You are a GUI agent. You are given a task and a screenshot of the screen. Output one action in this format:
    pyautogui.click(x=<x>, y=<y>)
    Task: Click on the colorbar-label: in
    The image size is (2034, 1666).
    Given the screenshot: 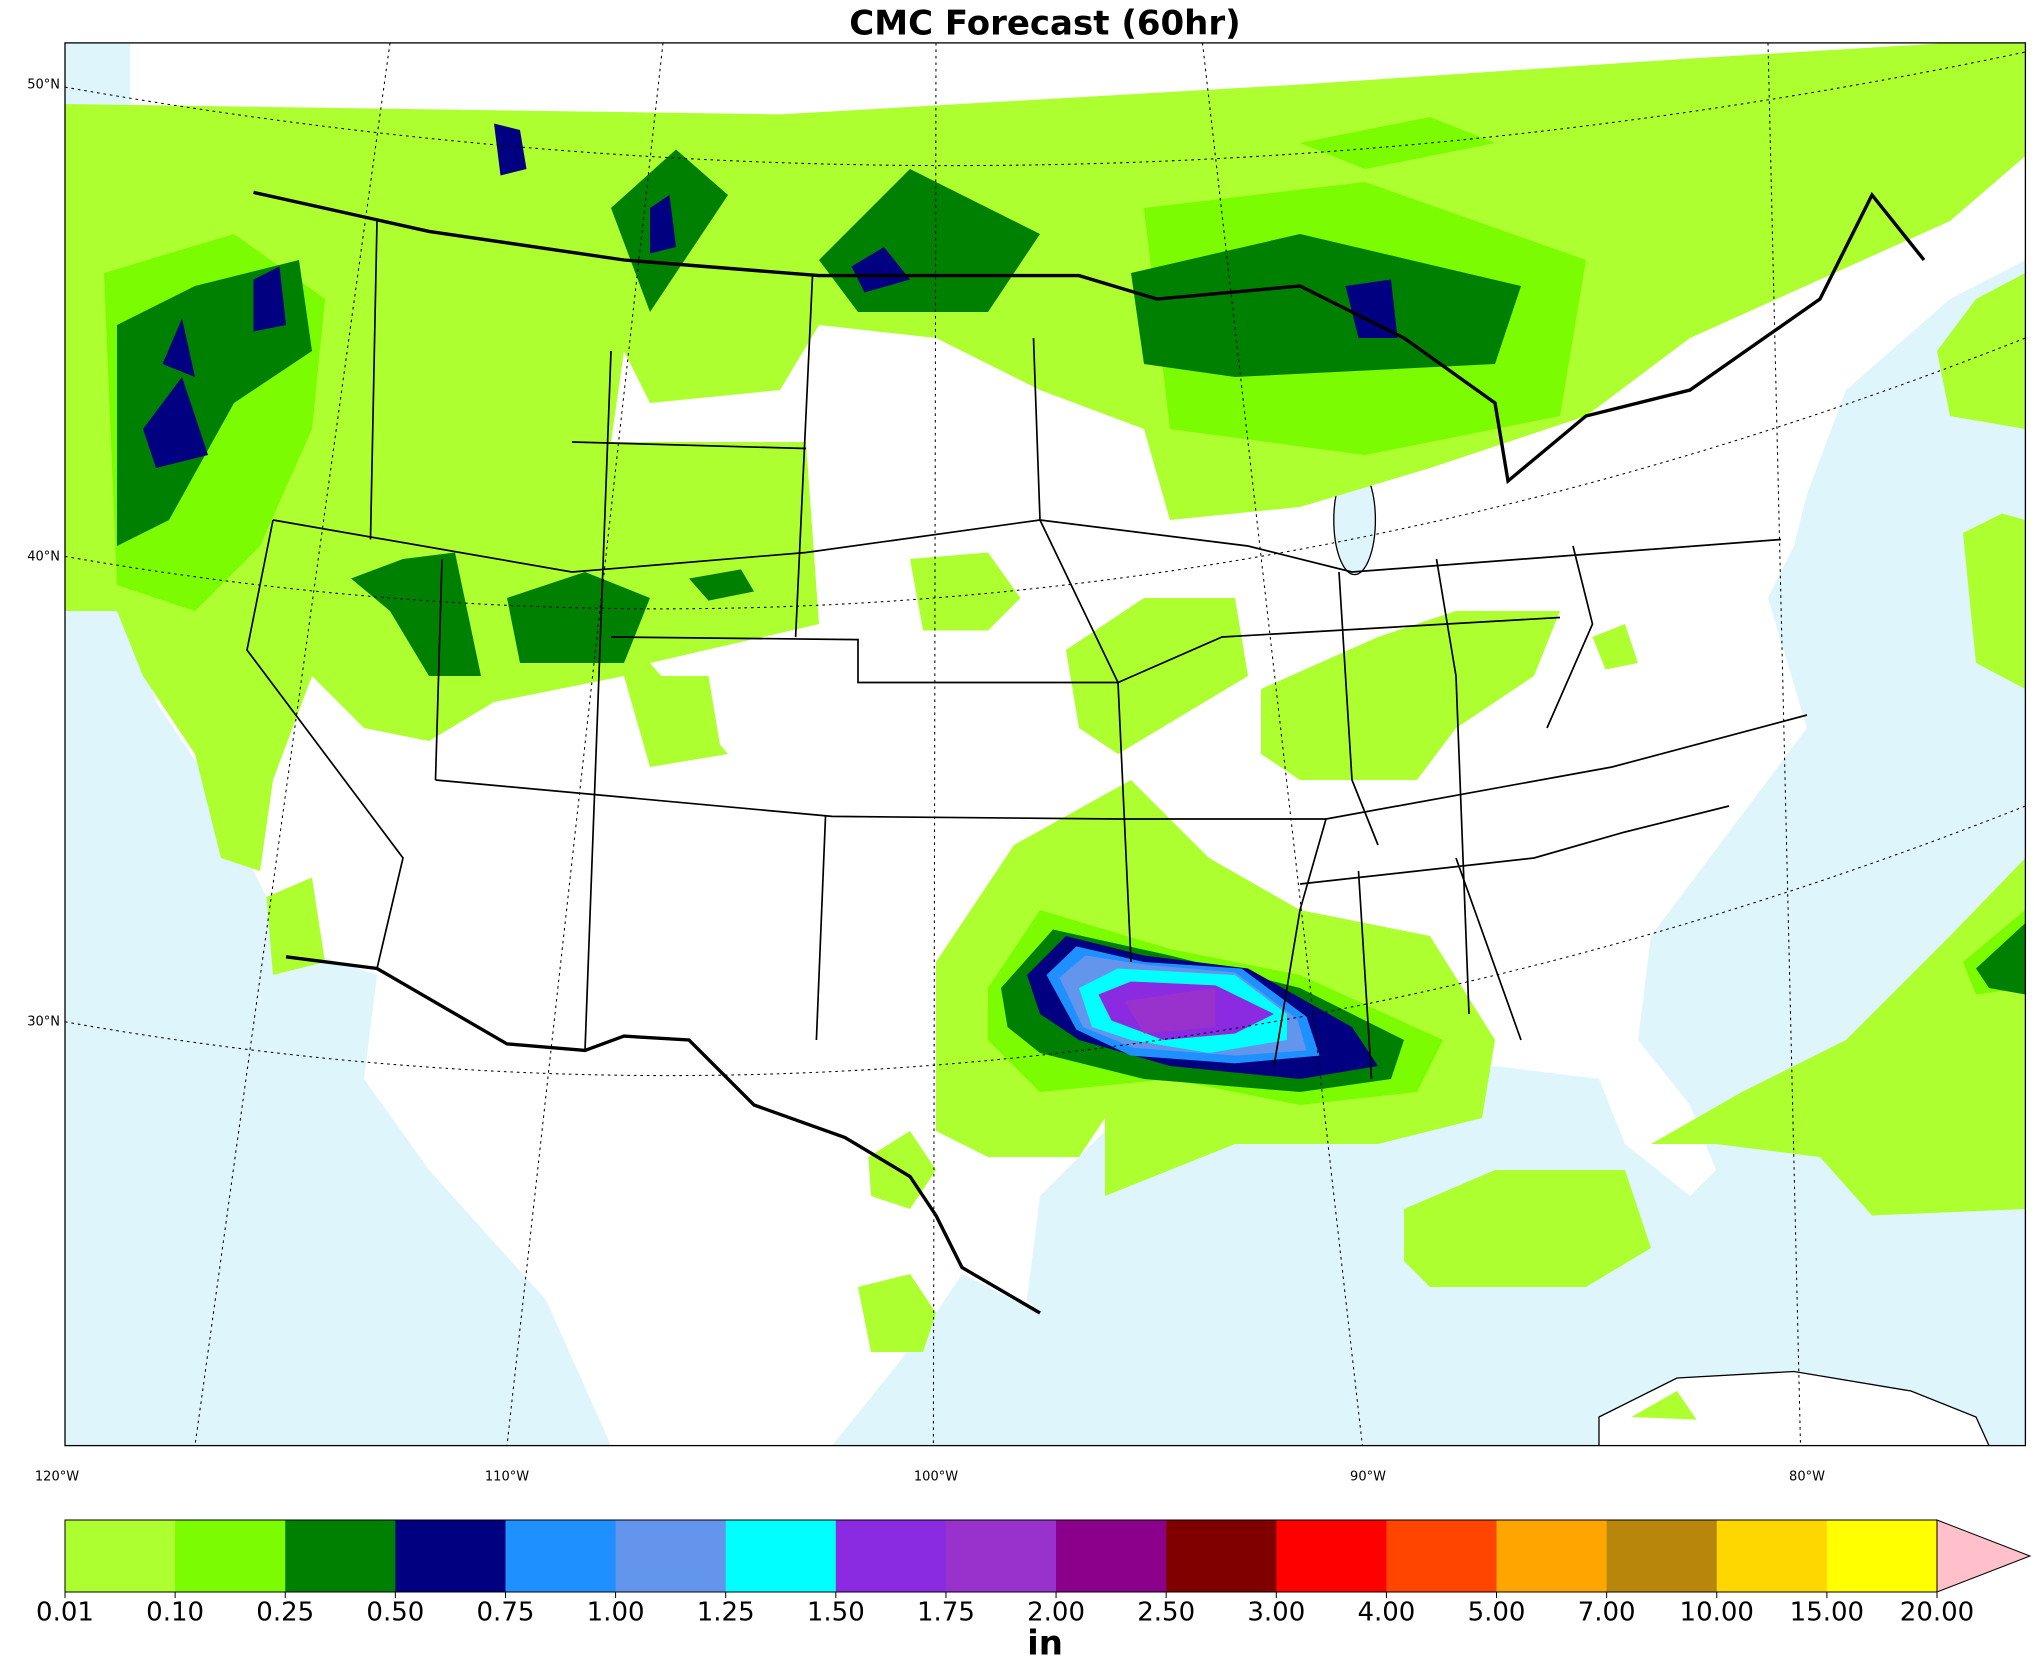 What is the action you would take?
    pyautogui.click(x=1045, y=1644)
    